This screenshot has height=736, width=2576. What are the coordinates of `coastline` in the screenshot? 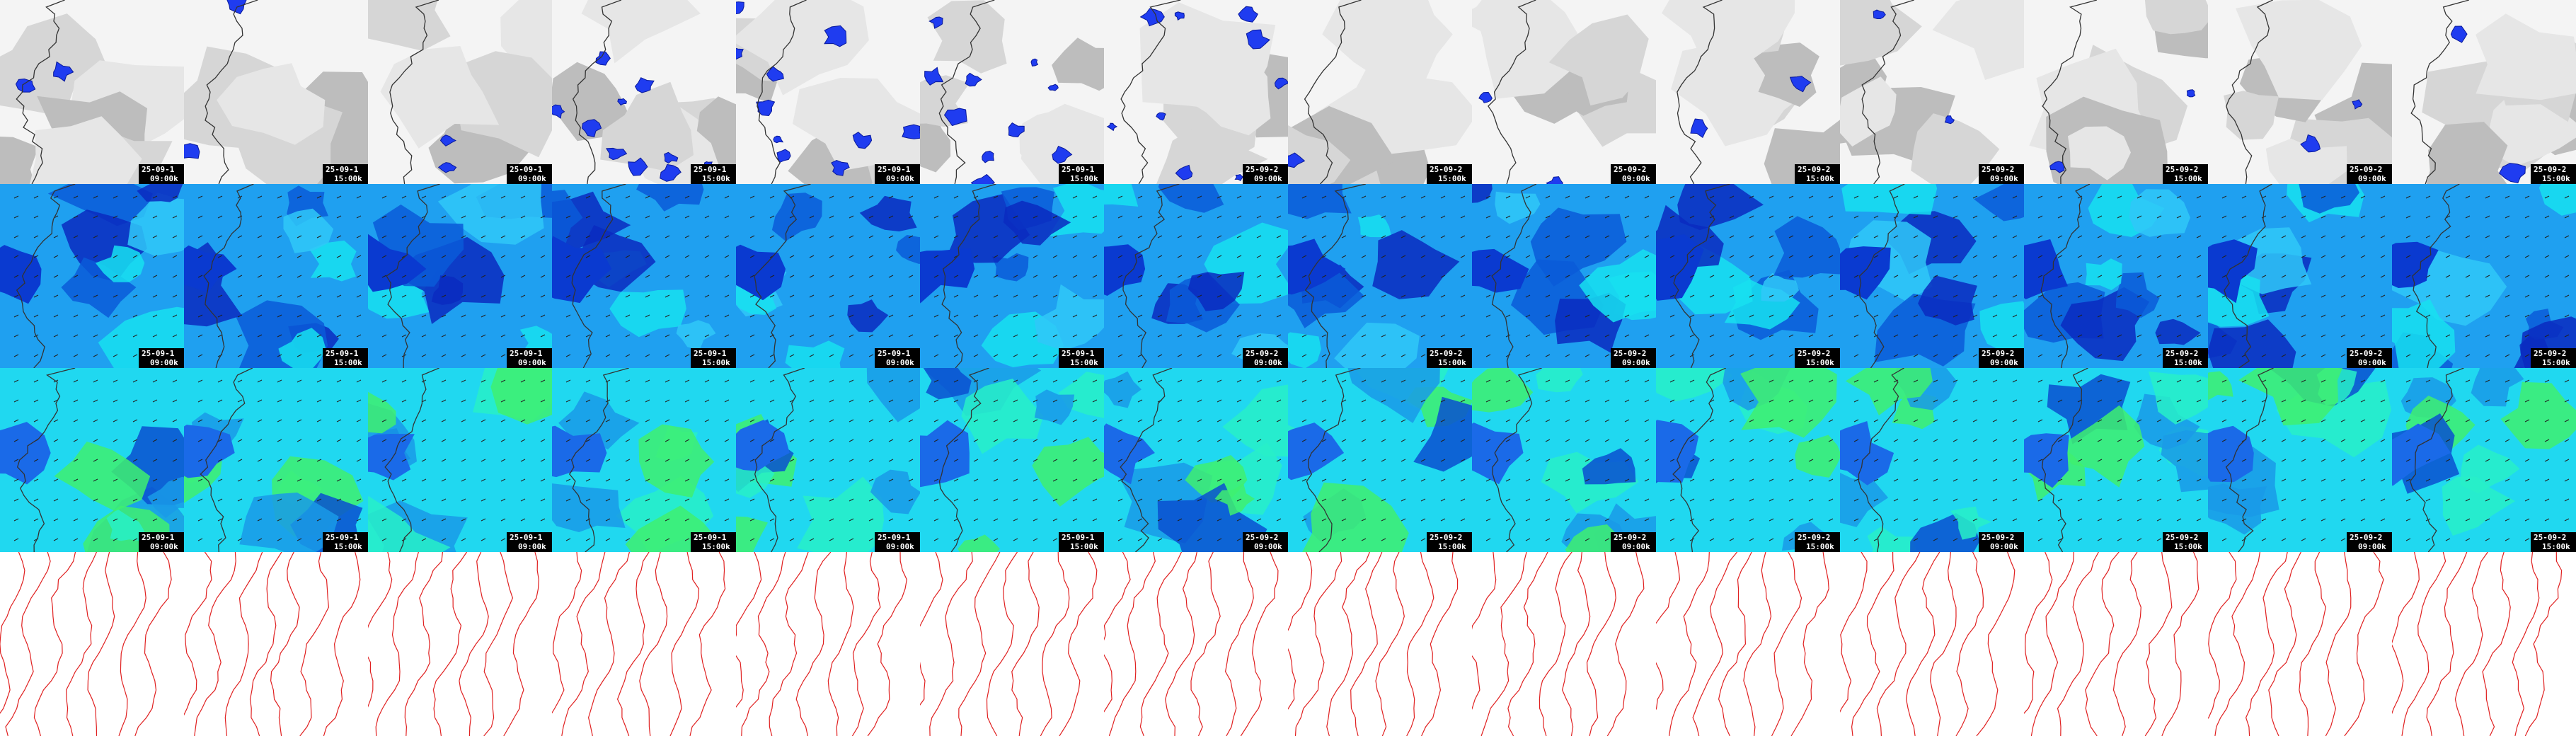 It's located at (412, 460).